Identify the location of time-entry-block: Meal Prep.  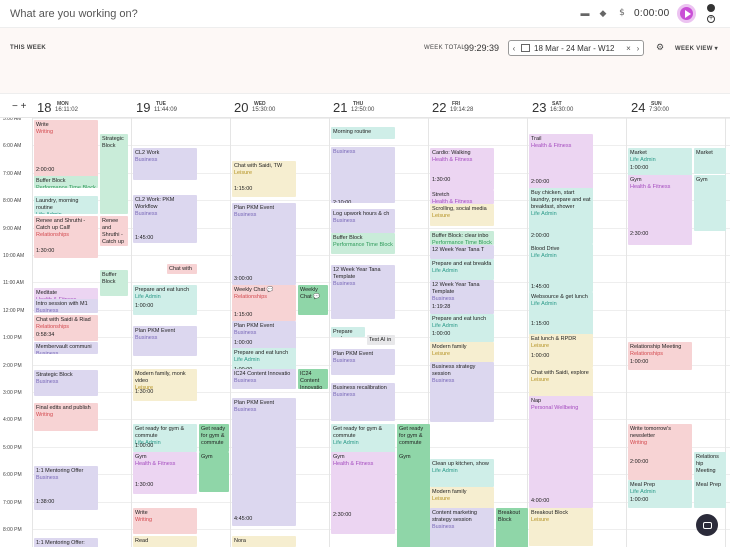
(710, 494).